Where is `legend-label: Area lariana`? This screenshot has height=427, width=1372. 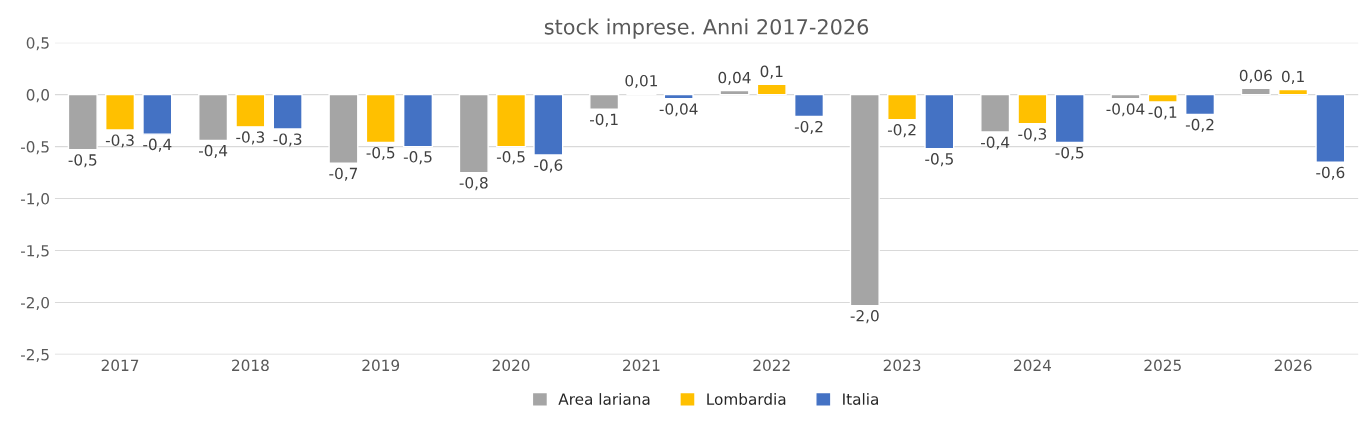 legend-label: Area lariana is located at coordinates (604, 399).